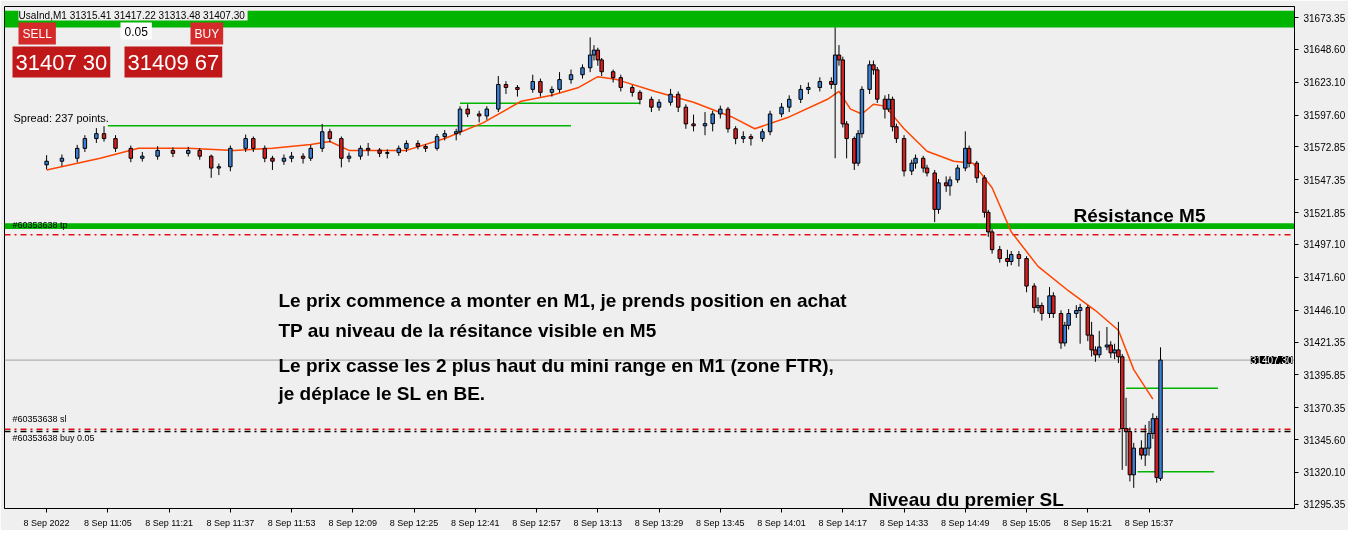 The height and width of the screenshot is (536, 1362). I want to click on y-tick-label: 31623.10, so click(1324, 83).